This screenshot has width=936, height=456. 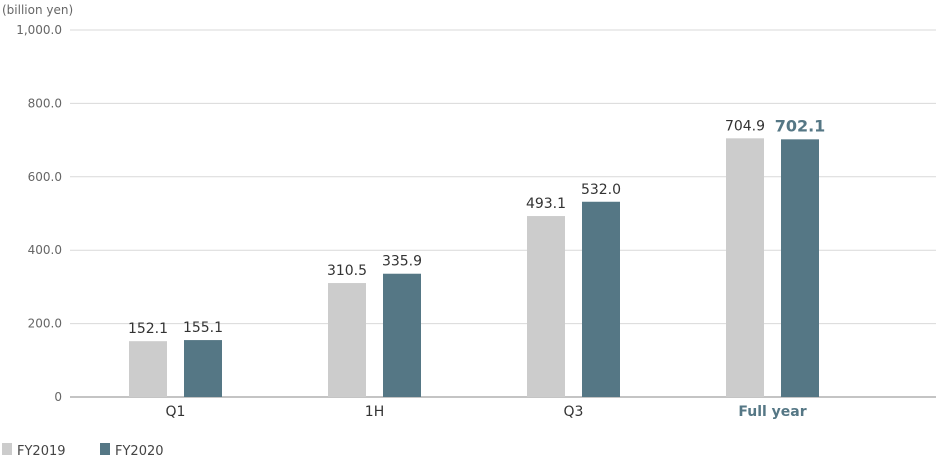 I want to click on x-axis-ticks: Q1 1H Q3 Full year, so click(x=486, y=412).